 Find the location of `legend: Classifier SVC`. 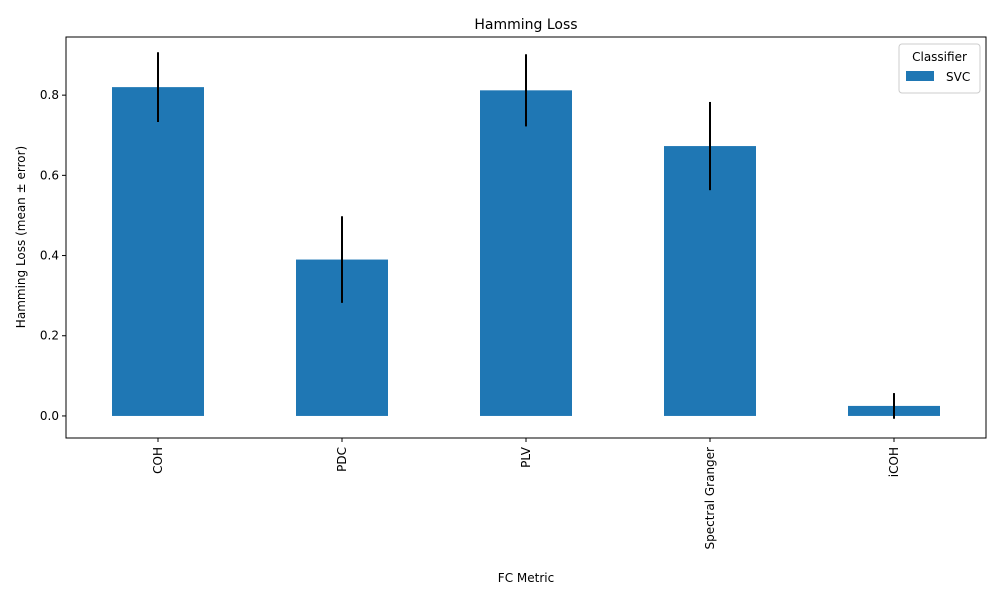

legend: Classifier SVC is located at coordinates (939, 68).